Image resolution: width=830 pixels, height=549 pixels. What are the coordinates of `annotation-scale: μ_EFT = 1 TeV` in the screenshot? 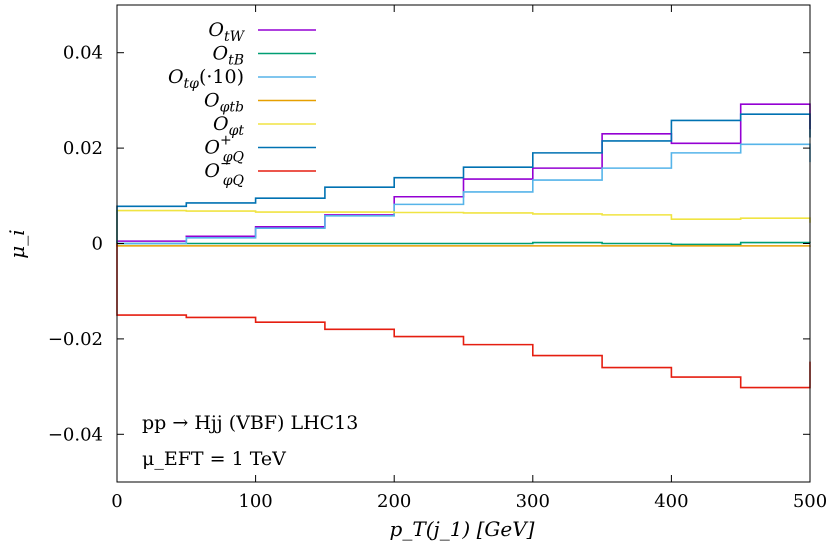 It's located at (214, 459).